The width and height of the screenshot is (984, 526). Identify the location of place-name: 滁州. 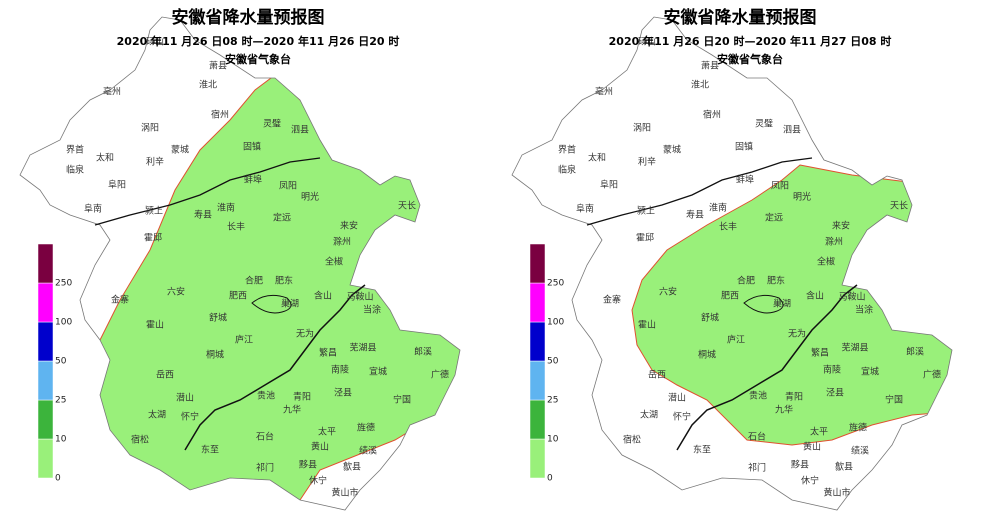
(342, 242).